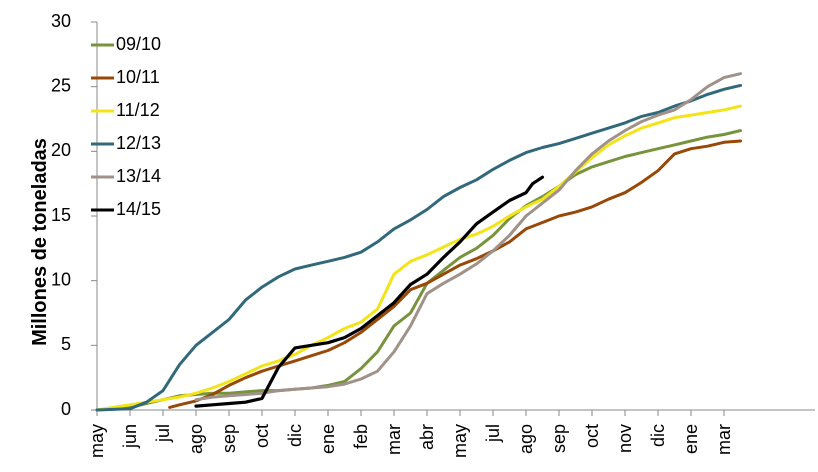 The height and width of the screenshot is (472, 818). I want to click on legend-label: 12/13, so click(138, 143).